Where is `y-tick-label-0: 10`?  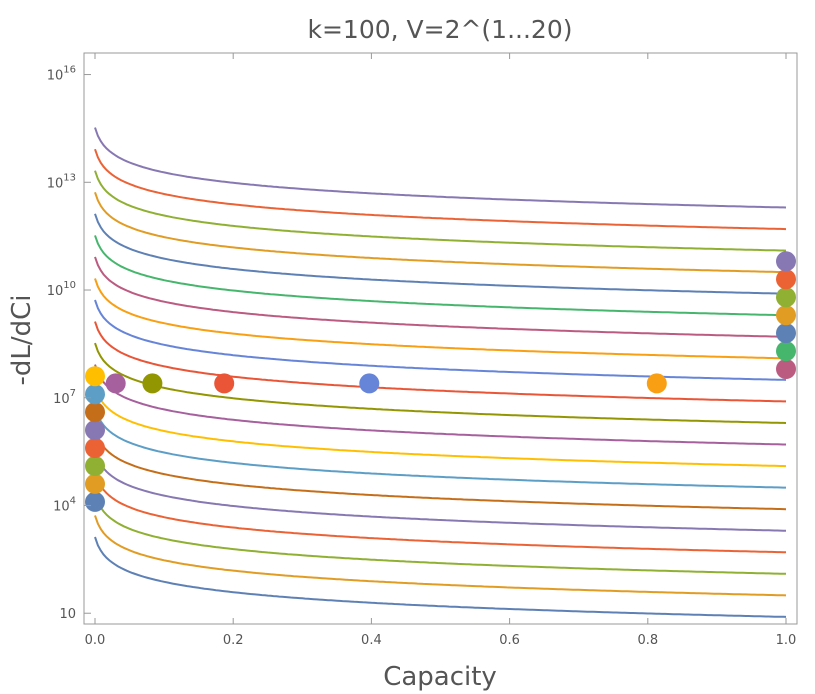 y-tick-label-0: 10 is located at coordinates (67, 614).